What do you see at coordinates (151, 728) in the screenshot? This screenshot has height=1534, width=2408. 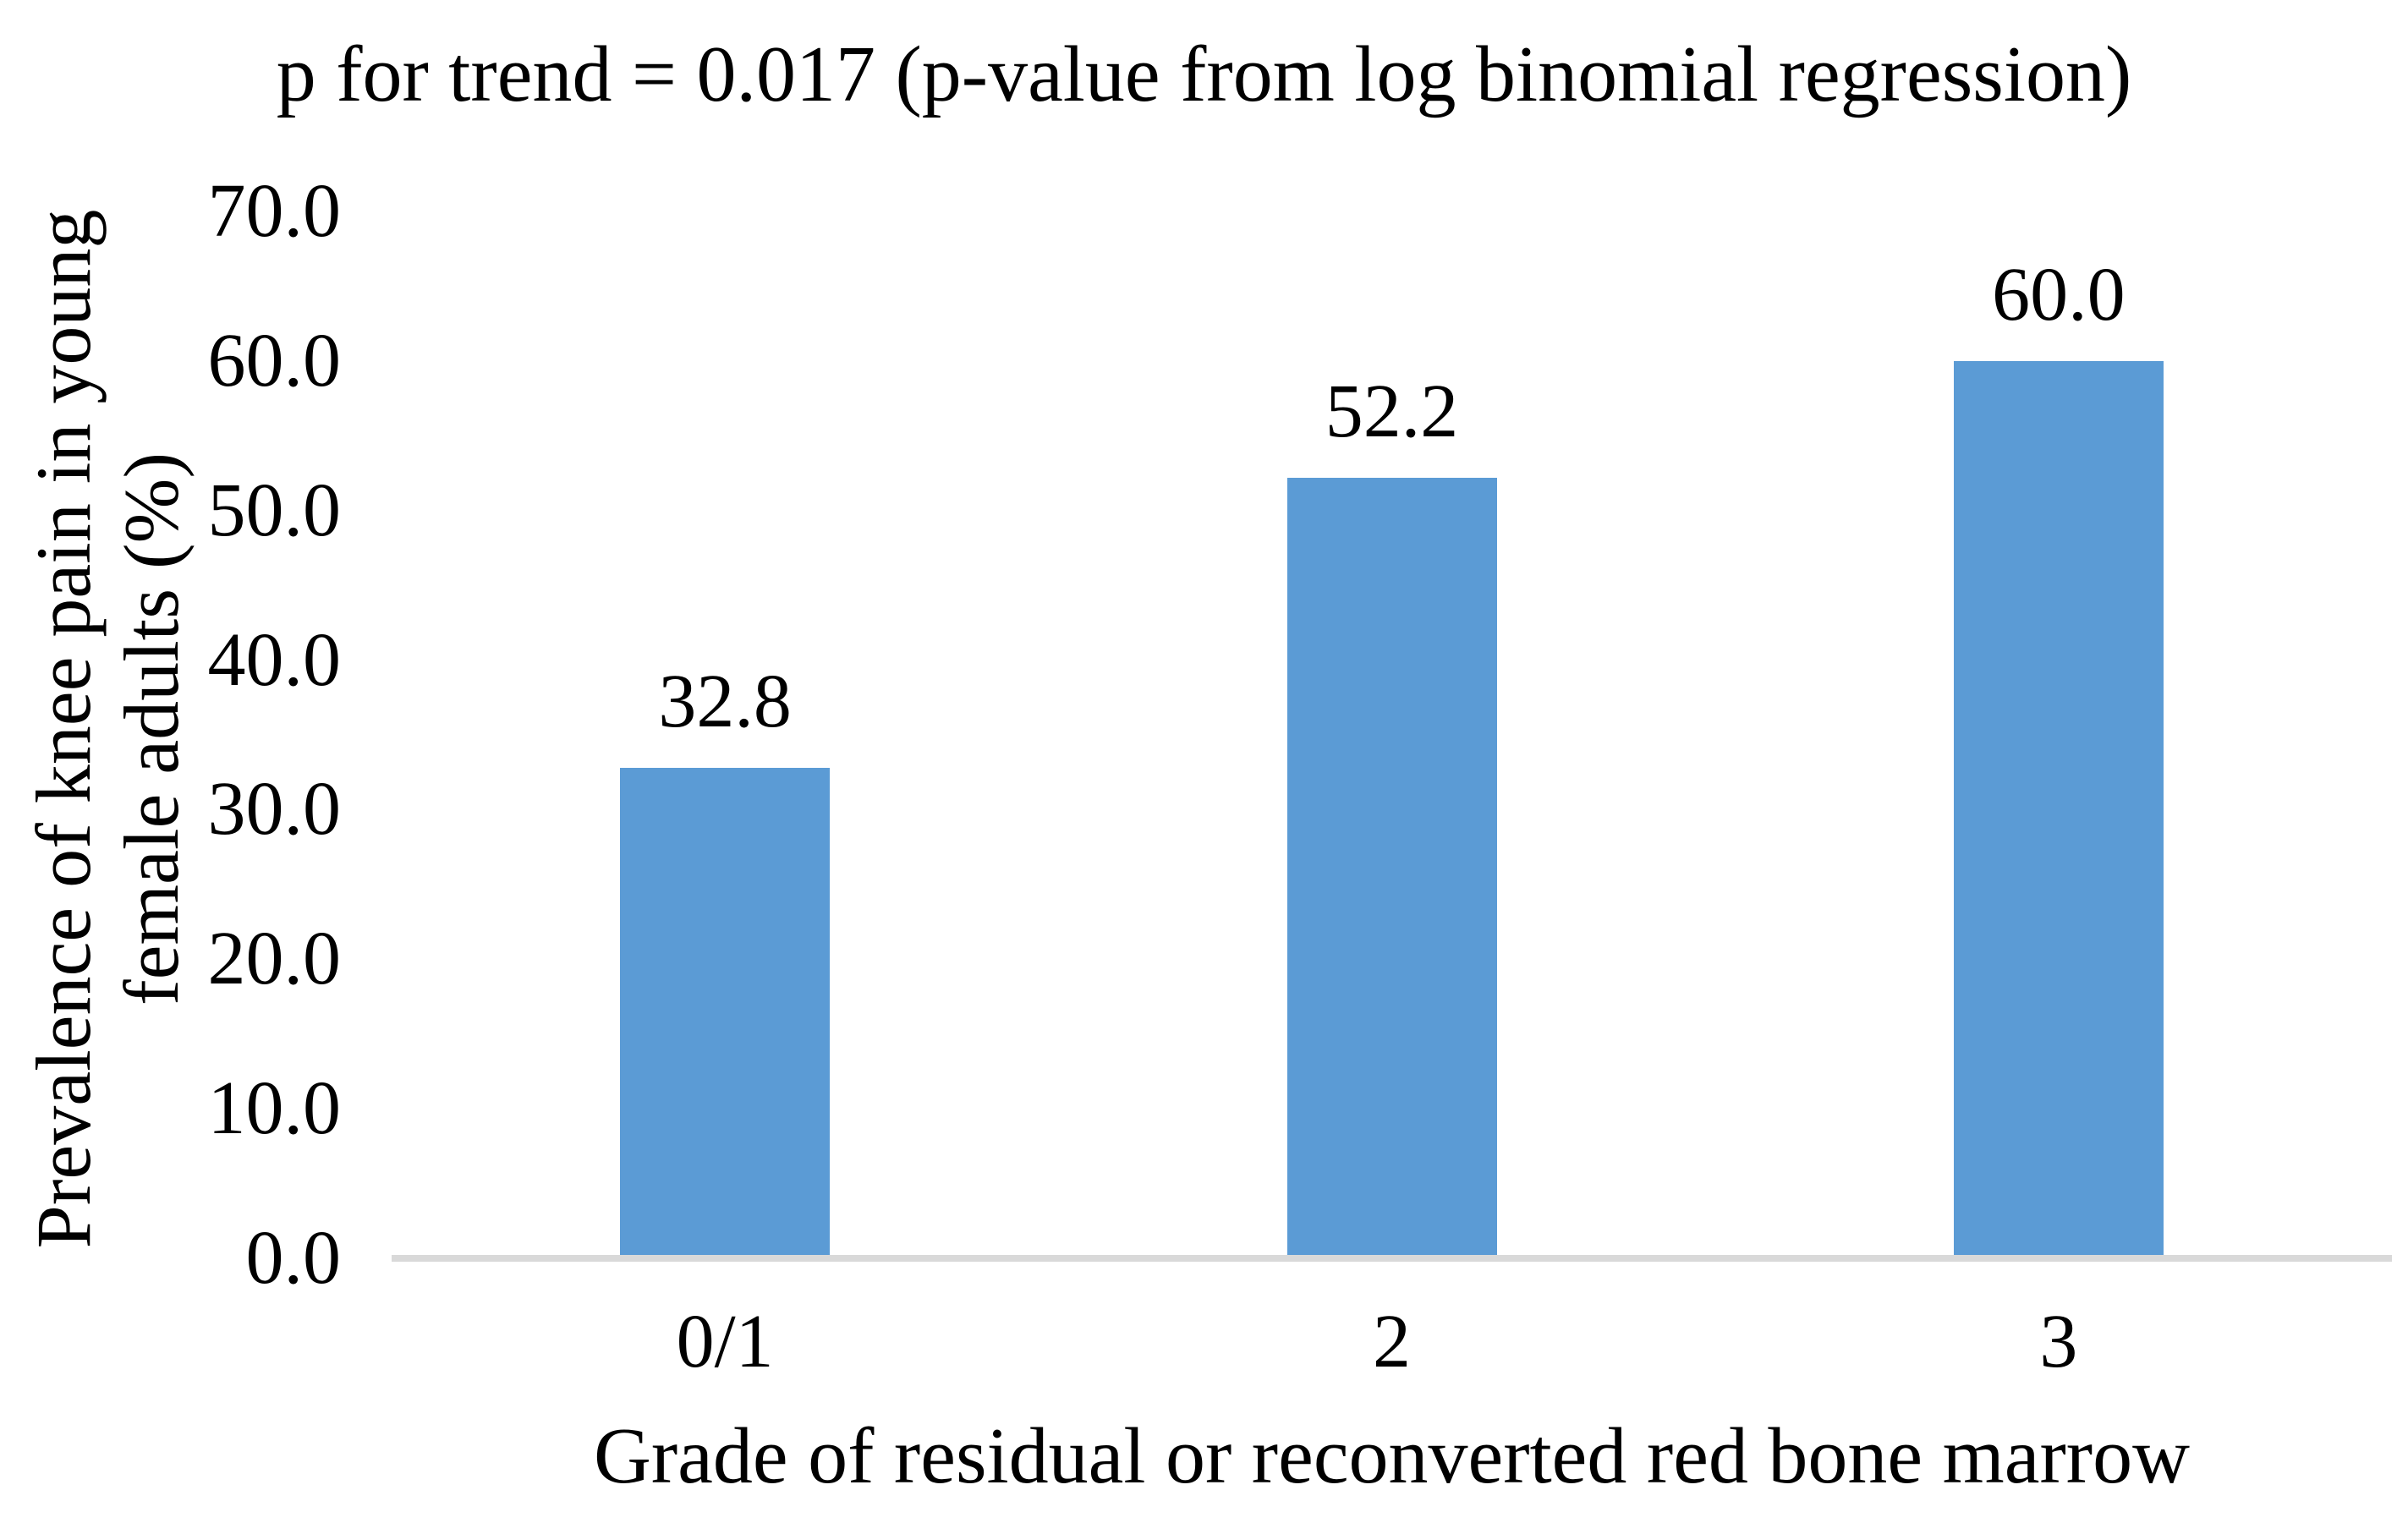 I see `y-axis-title-line2: female adults (%)` at bounding box center [151, 728].